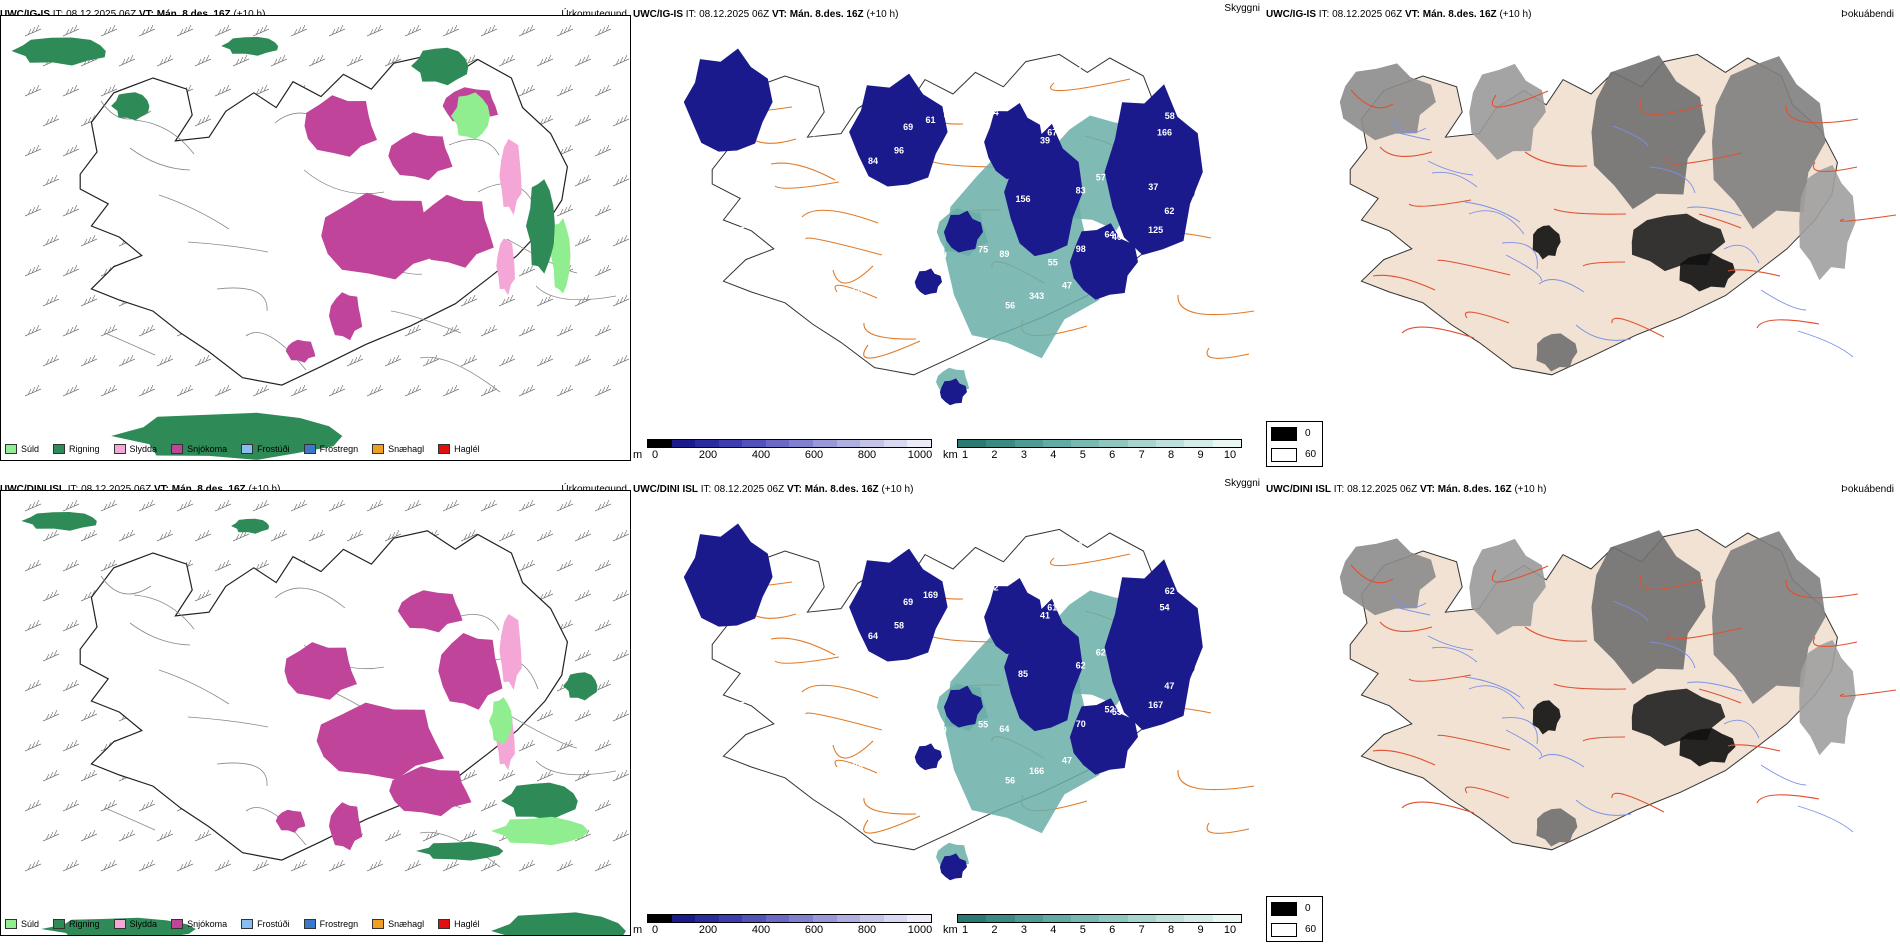 Image resolution: width=1900 pixels, height=950 pixels. I want to click on road-network, so click(1623, 214).